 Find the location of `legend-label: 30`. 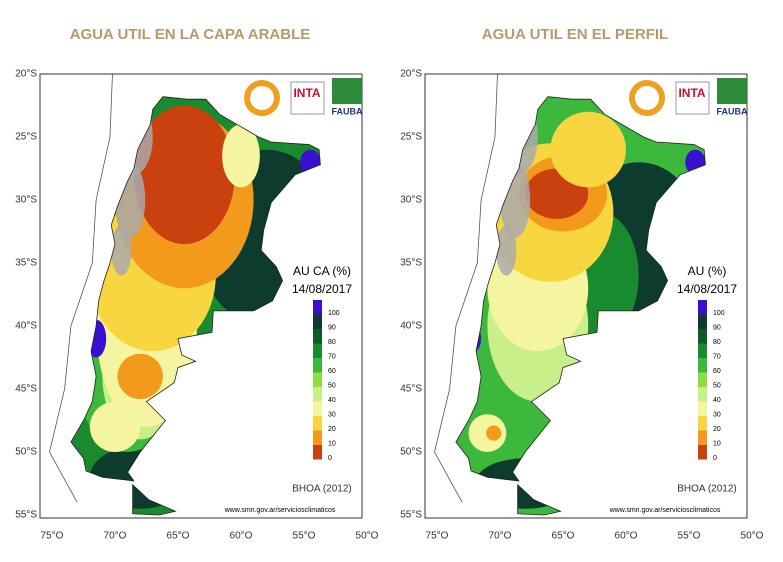

legend-label: 30 is located at coordinates (717, 414).